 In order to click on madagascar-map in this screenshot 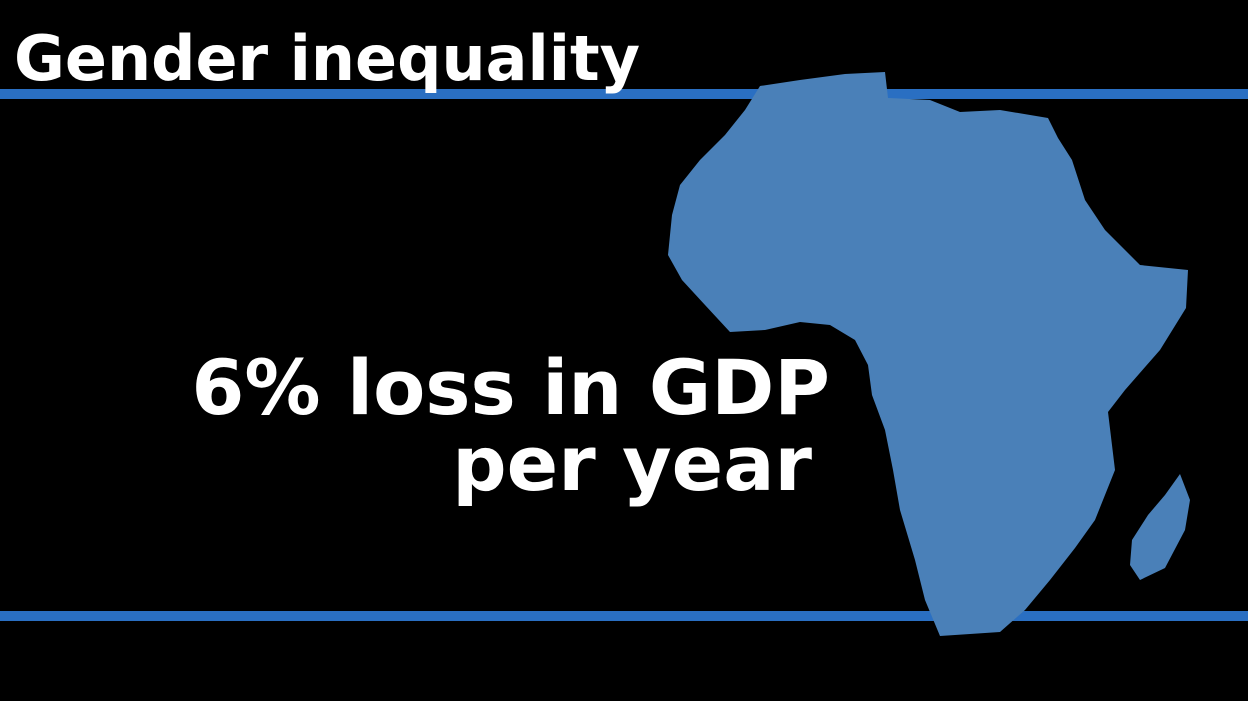, I will do `click(1160, 527)`.